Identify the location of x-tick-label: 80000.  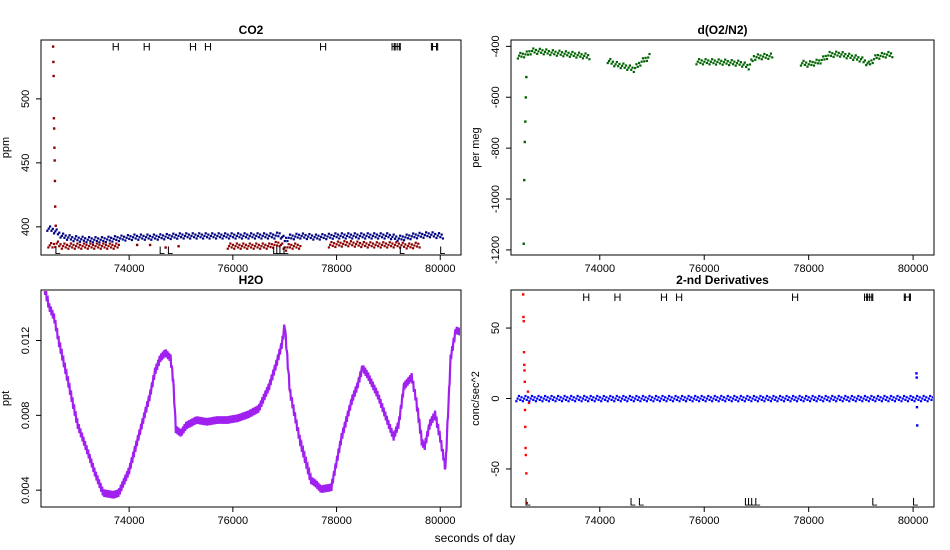
(913, 269).